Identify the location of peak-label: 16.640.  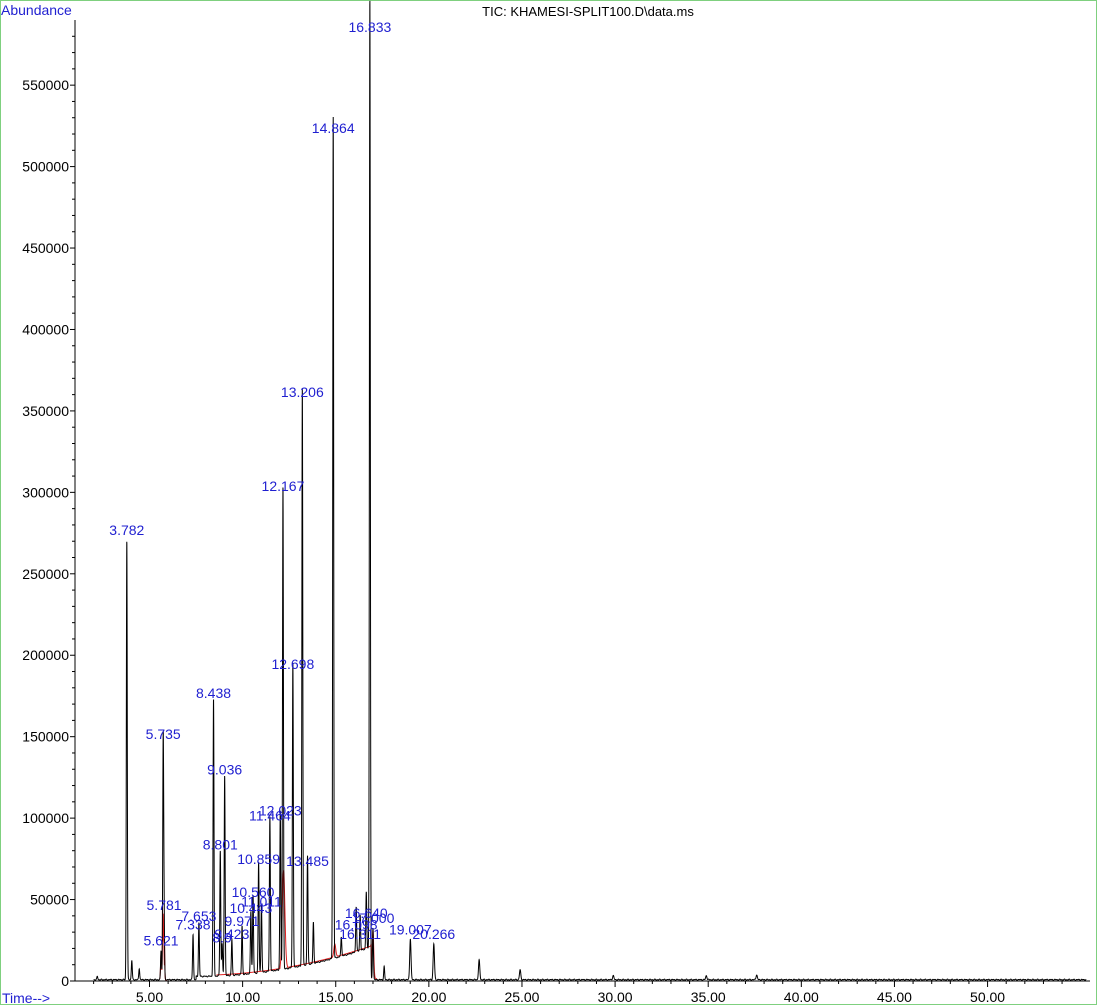
(366, 913).